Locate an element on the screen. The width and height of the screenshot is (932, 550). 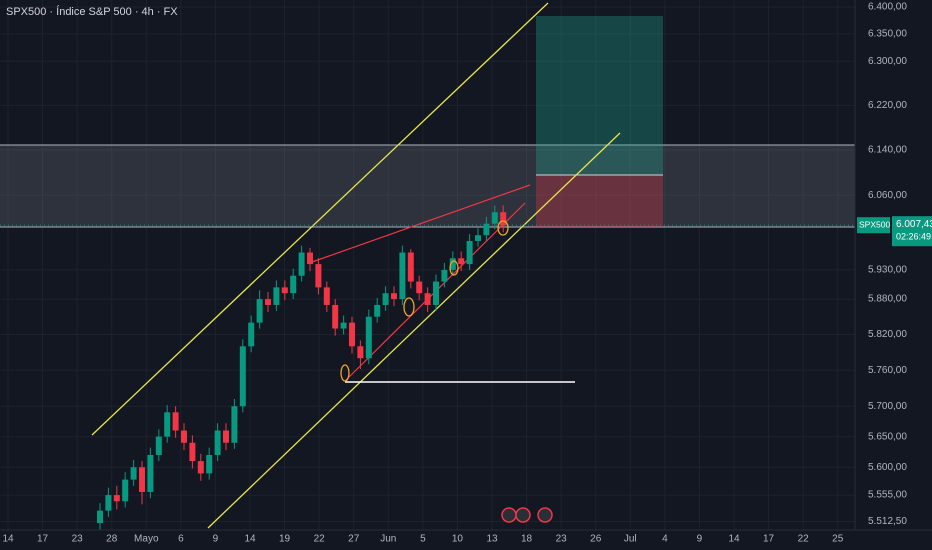
x-tick-label: Mayo is located at coordinates (146, 539).